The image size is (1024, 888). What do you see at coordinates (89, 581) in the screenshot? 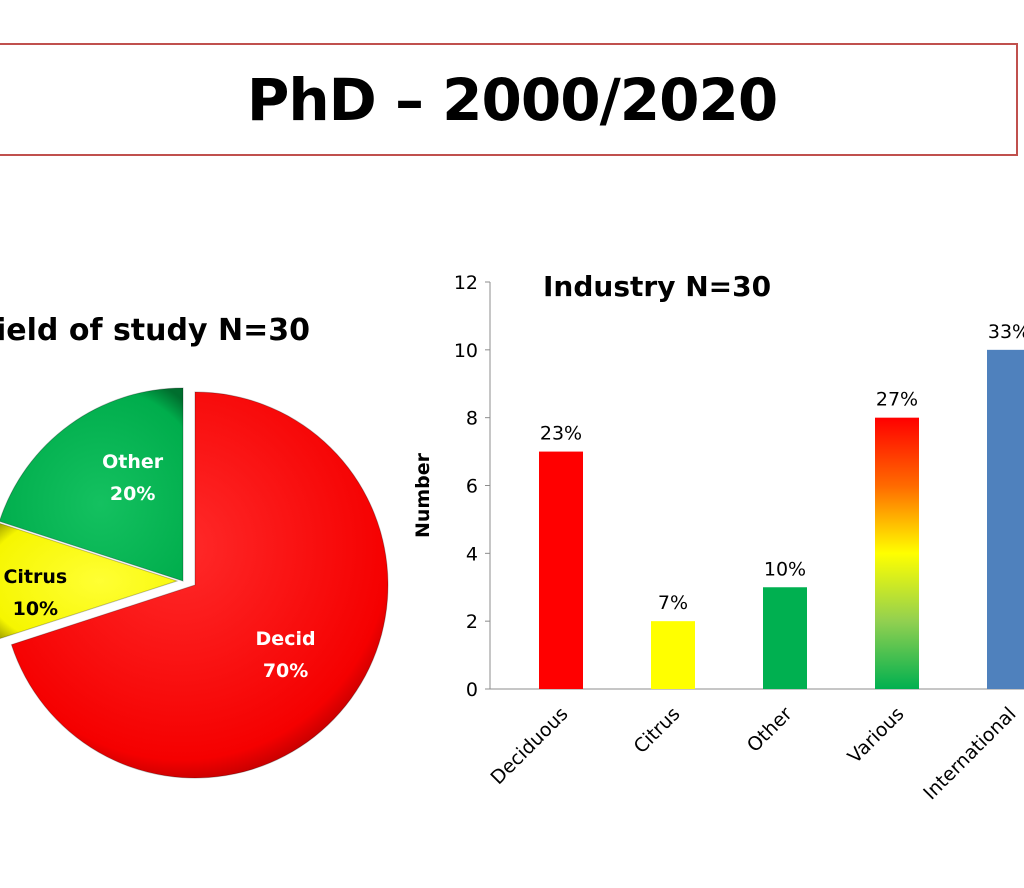
I see `pie-slice-citrus: Citrus 10%` at bounding box center [89, 581].